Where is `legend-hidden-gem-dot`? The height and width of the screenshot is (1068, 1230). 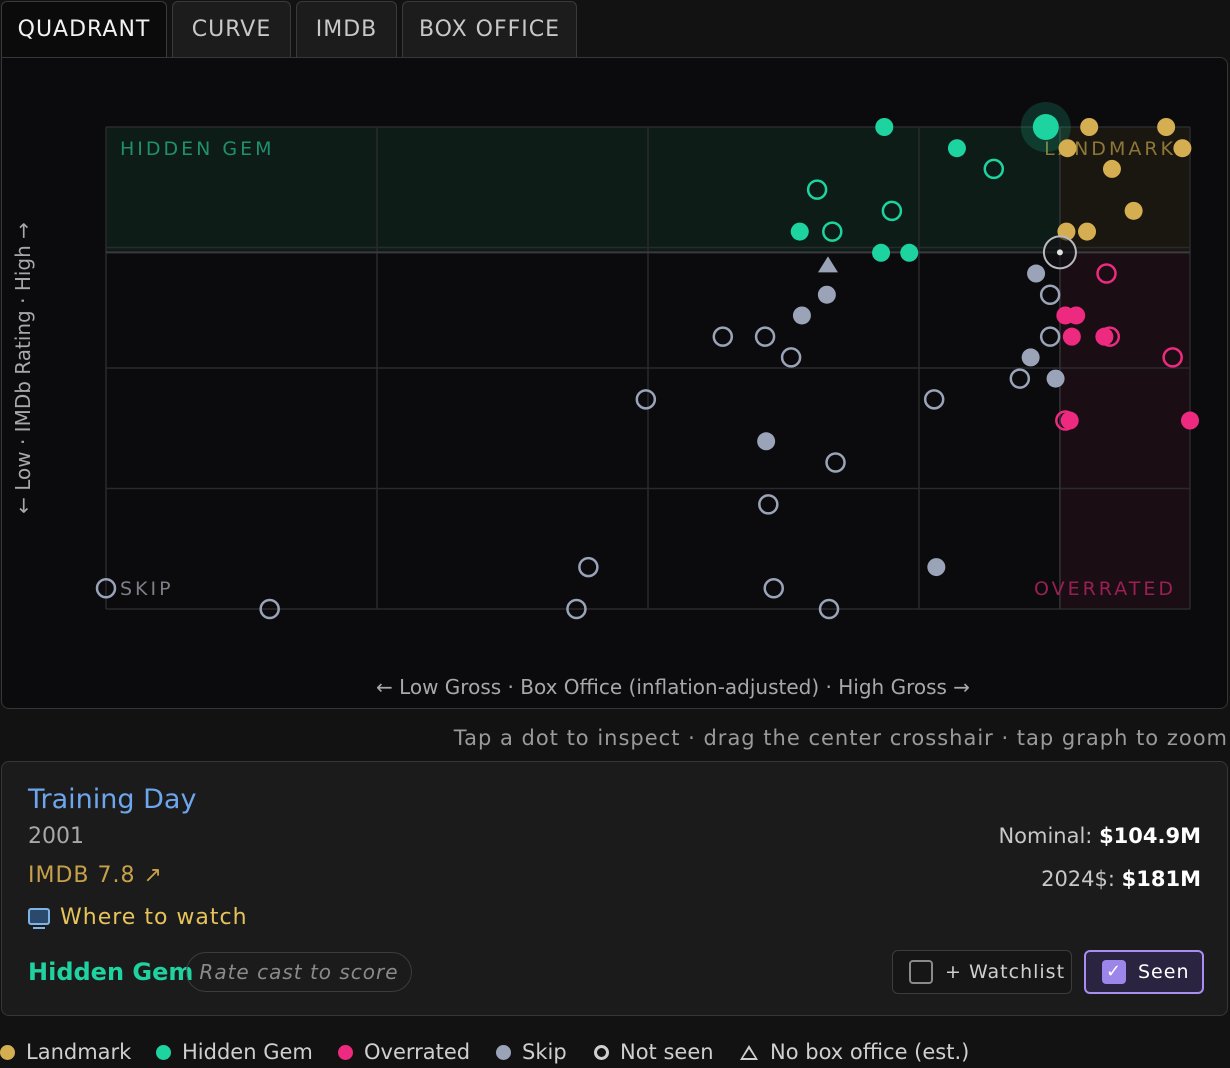
legend-hidden-gem-dot is located at coordinates (163, 1052).